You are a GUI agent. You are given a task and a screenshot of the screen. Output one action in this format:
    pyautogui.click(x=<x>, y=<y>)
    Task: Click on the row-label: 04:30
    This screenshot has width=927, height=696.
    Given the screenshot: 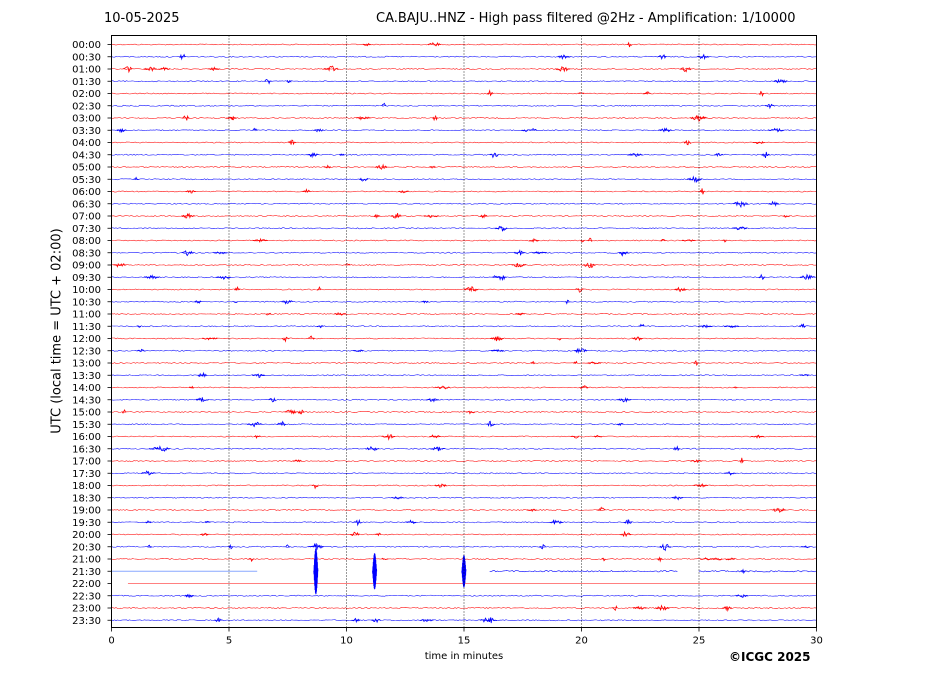 What is the action you would take?
    pyautogui.click(x=86, y=155)
    